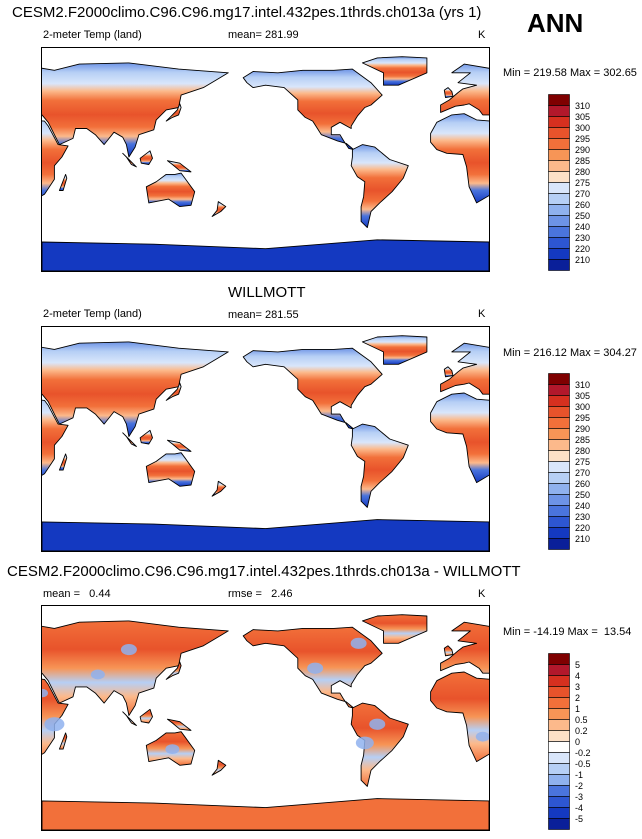 The image size is (642, 839). Describe the element at coordinates (582, 462) in the screenshot. I see `colorbar-tick-label: 275` at that location.